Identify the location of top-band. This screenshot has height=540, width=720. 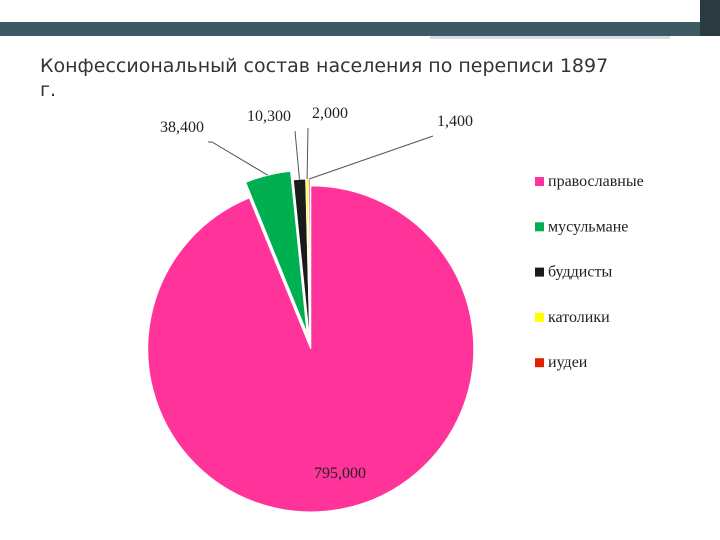
(350, 29).